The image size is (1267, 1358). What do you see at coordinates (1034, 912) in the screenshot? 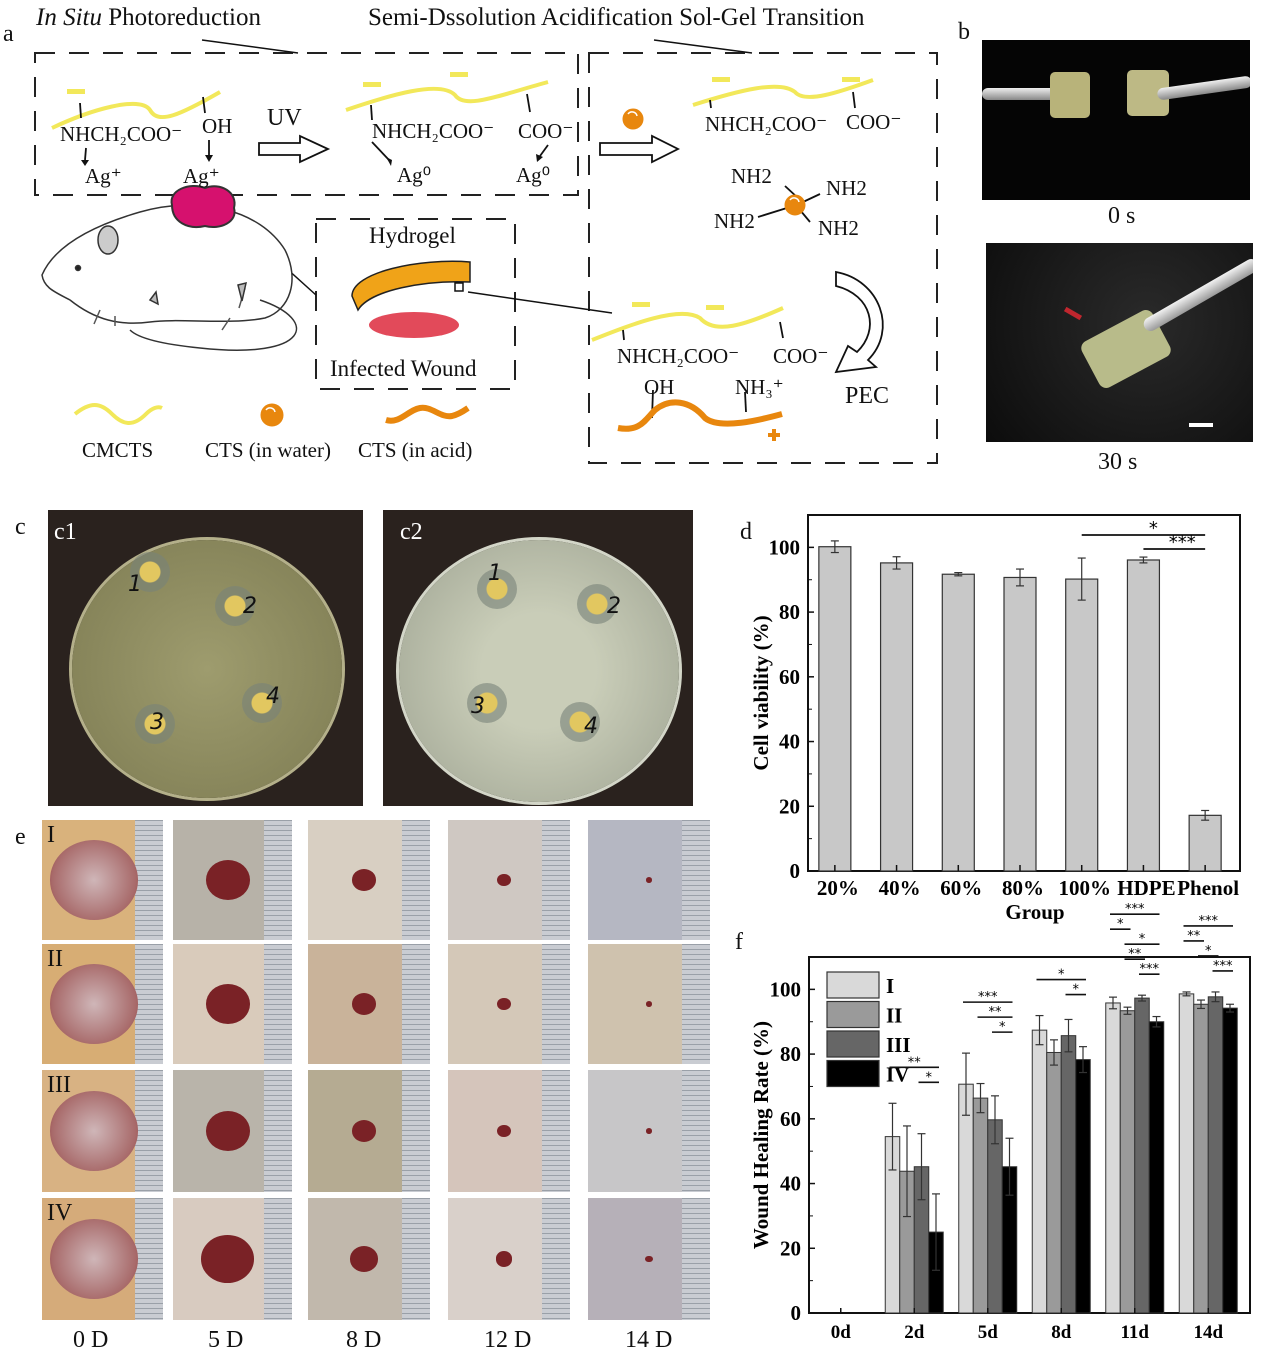
I see `x-axis-label: Group` at bounding box center [1034, 912].